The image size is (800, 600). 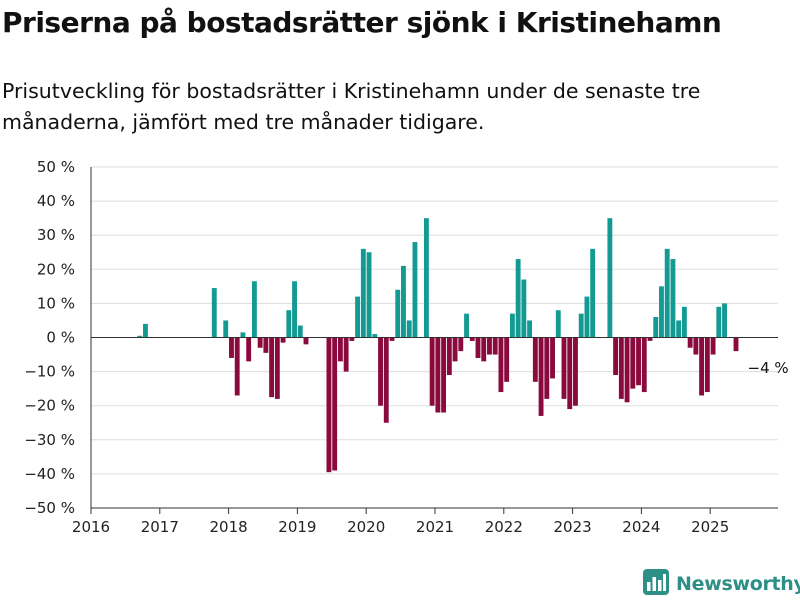 What do you see at coordinates (49, 508) in the screenshot?
I see `y-tick-label: −50 %` at bounding box center [49, 508].